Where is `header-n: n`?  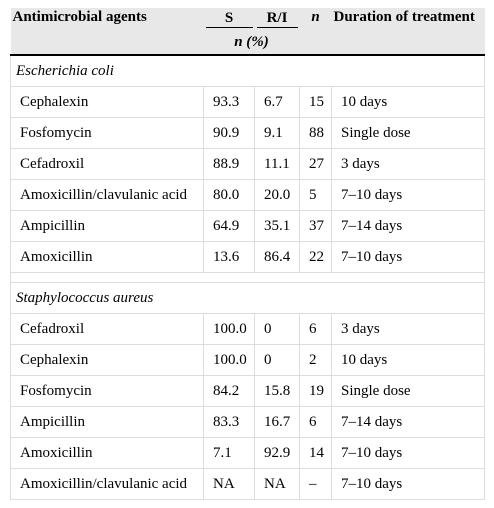
header-n: n is located at coordinates (315, 32).